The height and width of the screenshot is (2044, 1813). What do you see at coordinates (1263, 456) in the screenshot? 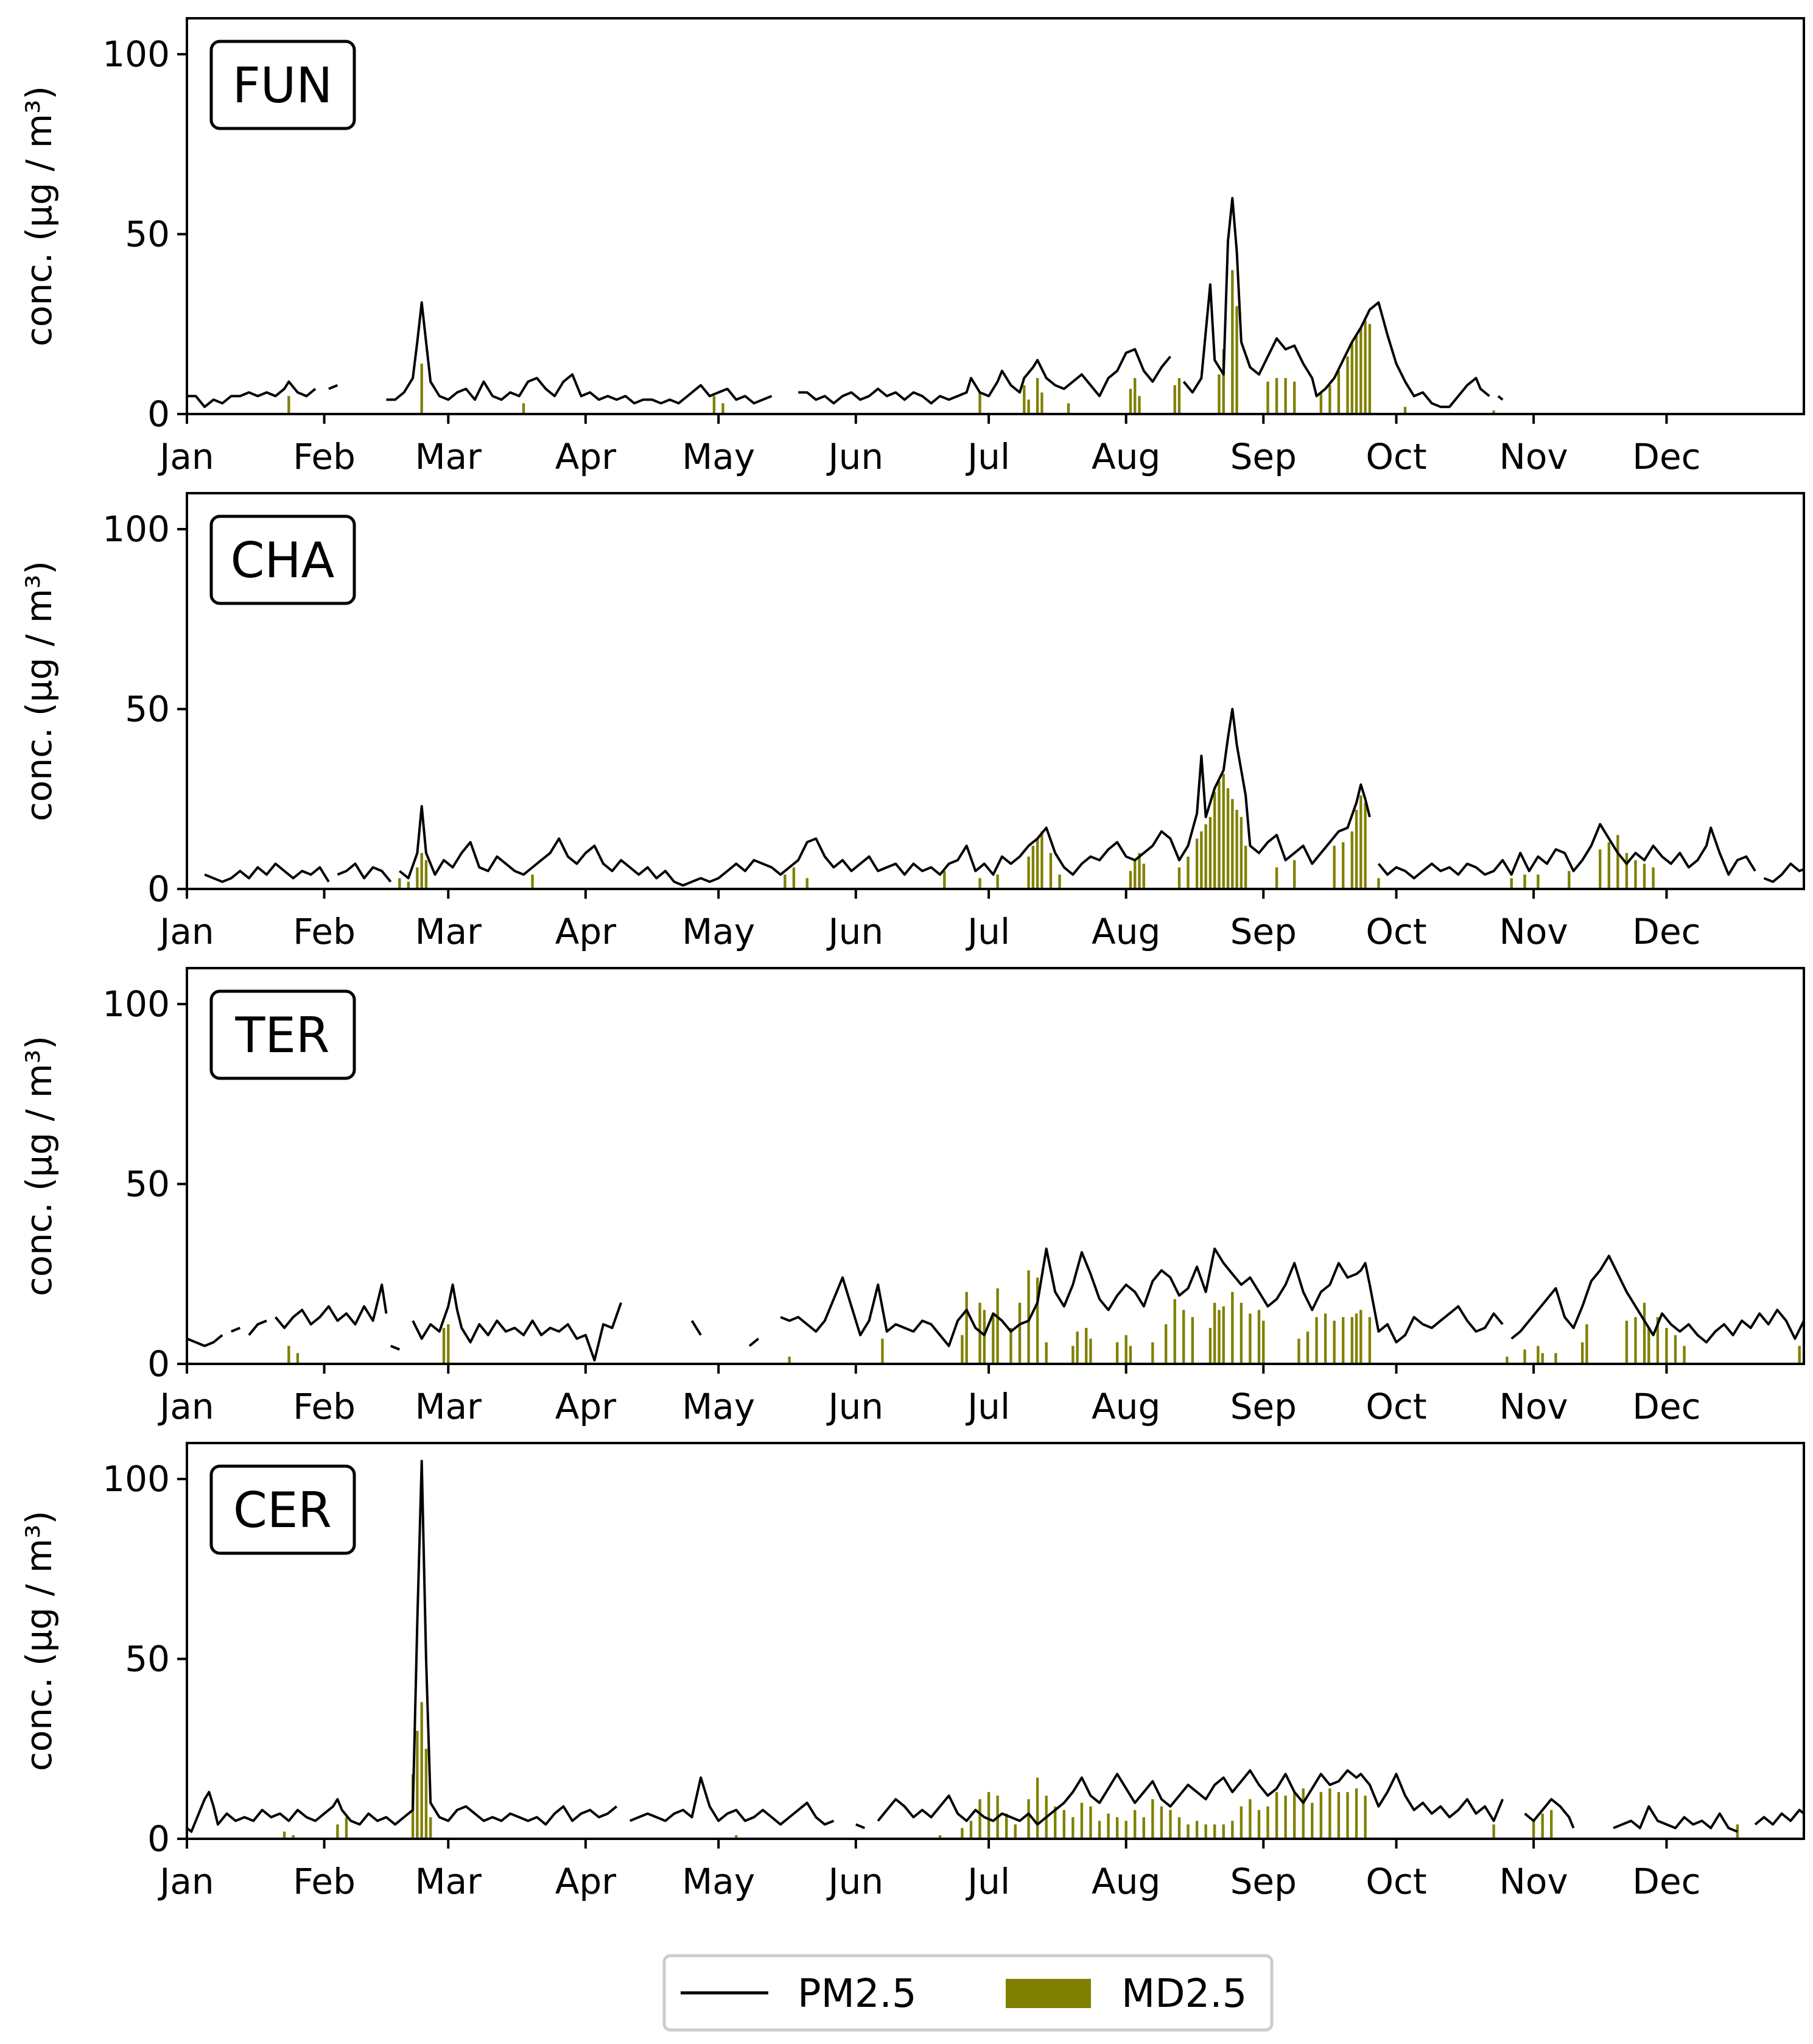
I see `x-tick-label: Sep` at bounding box center [1263, 456].